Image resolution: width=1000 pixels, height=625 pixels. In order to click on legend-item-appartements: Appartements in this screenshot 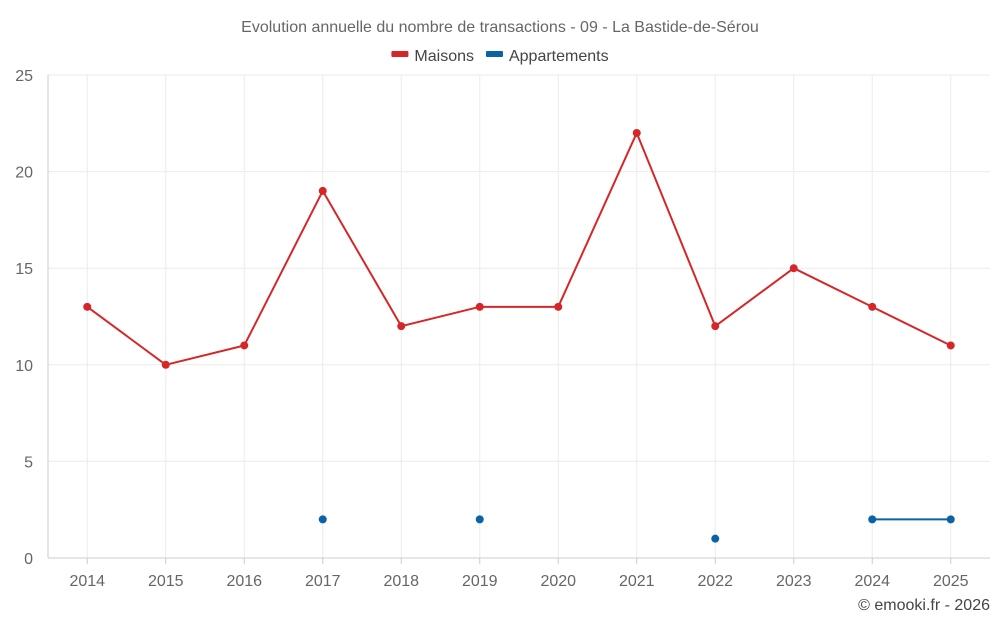, I will do `click(547, 56)`.